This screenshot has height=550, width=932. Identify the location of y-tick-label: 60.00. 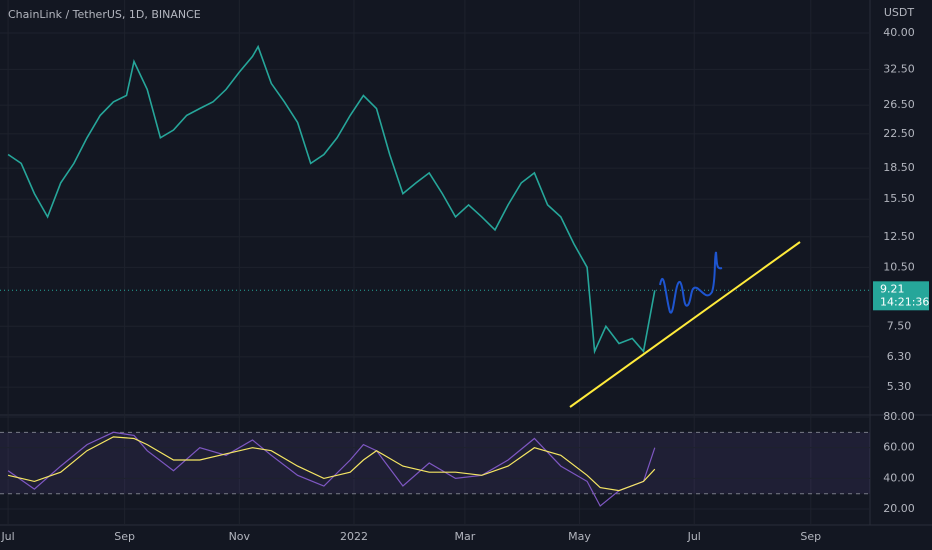
(899, 447).